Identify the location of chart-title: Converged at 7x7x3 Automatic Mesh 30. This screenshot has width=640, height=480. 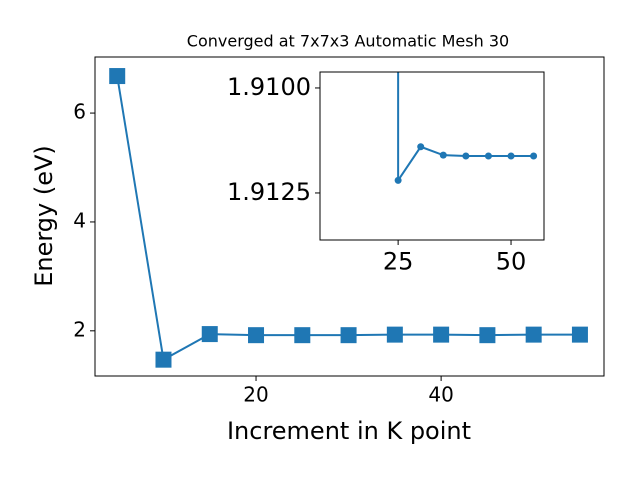
(348, 41).